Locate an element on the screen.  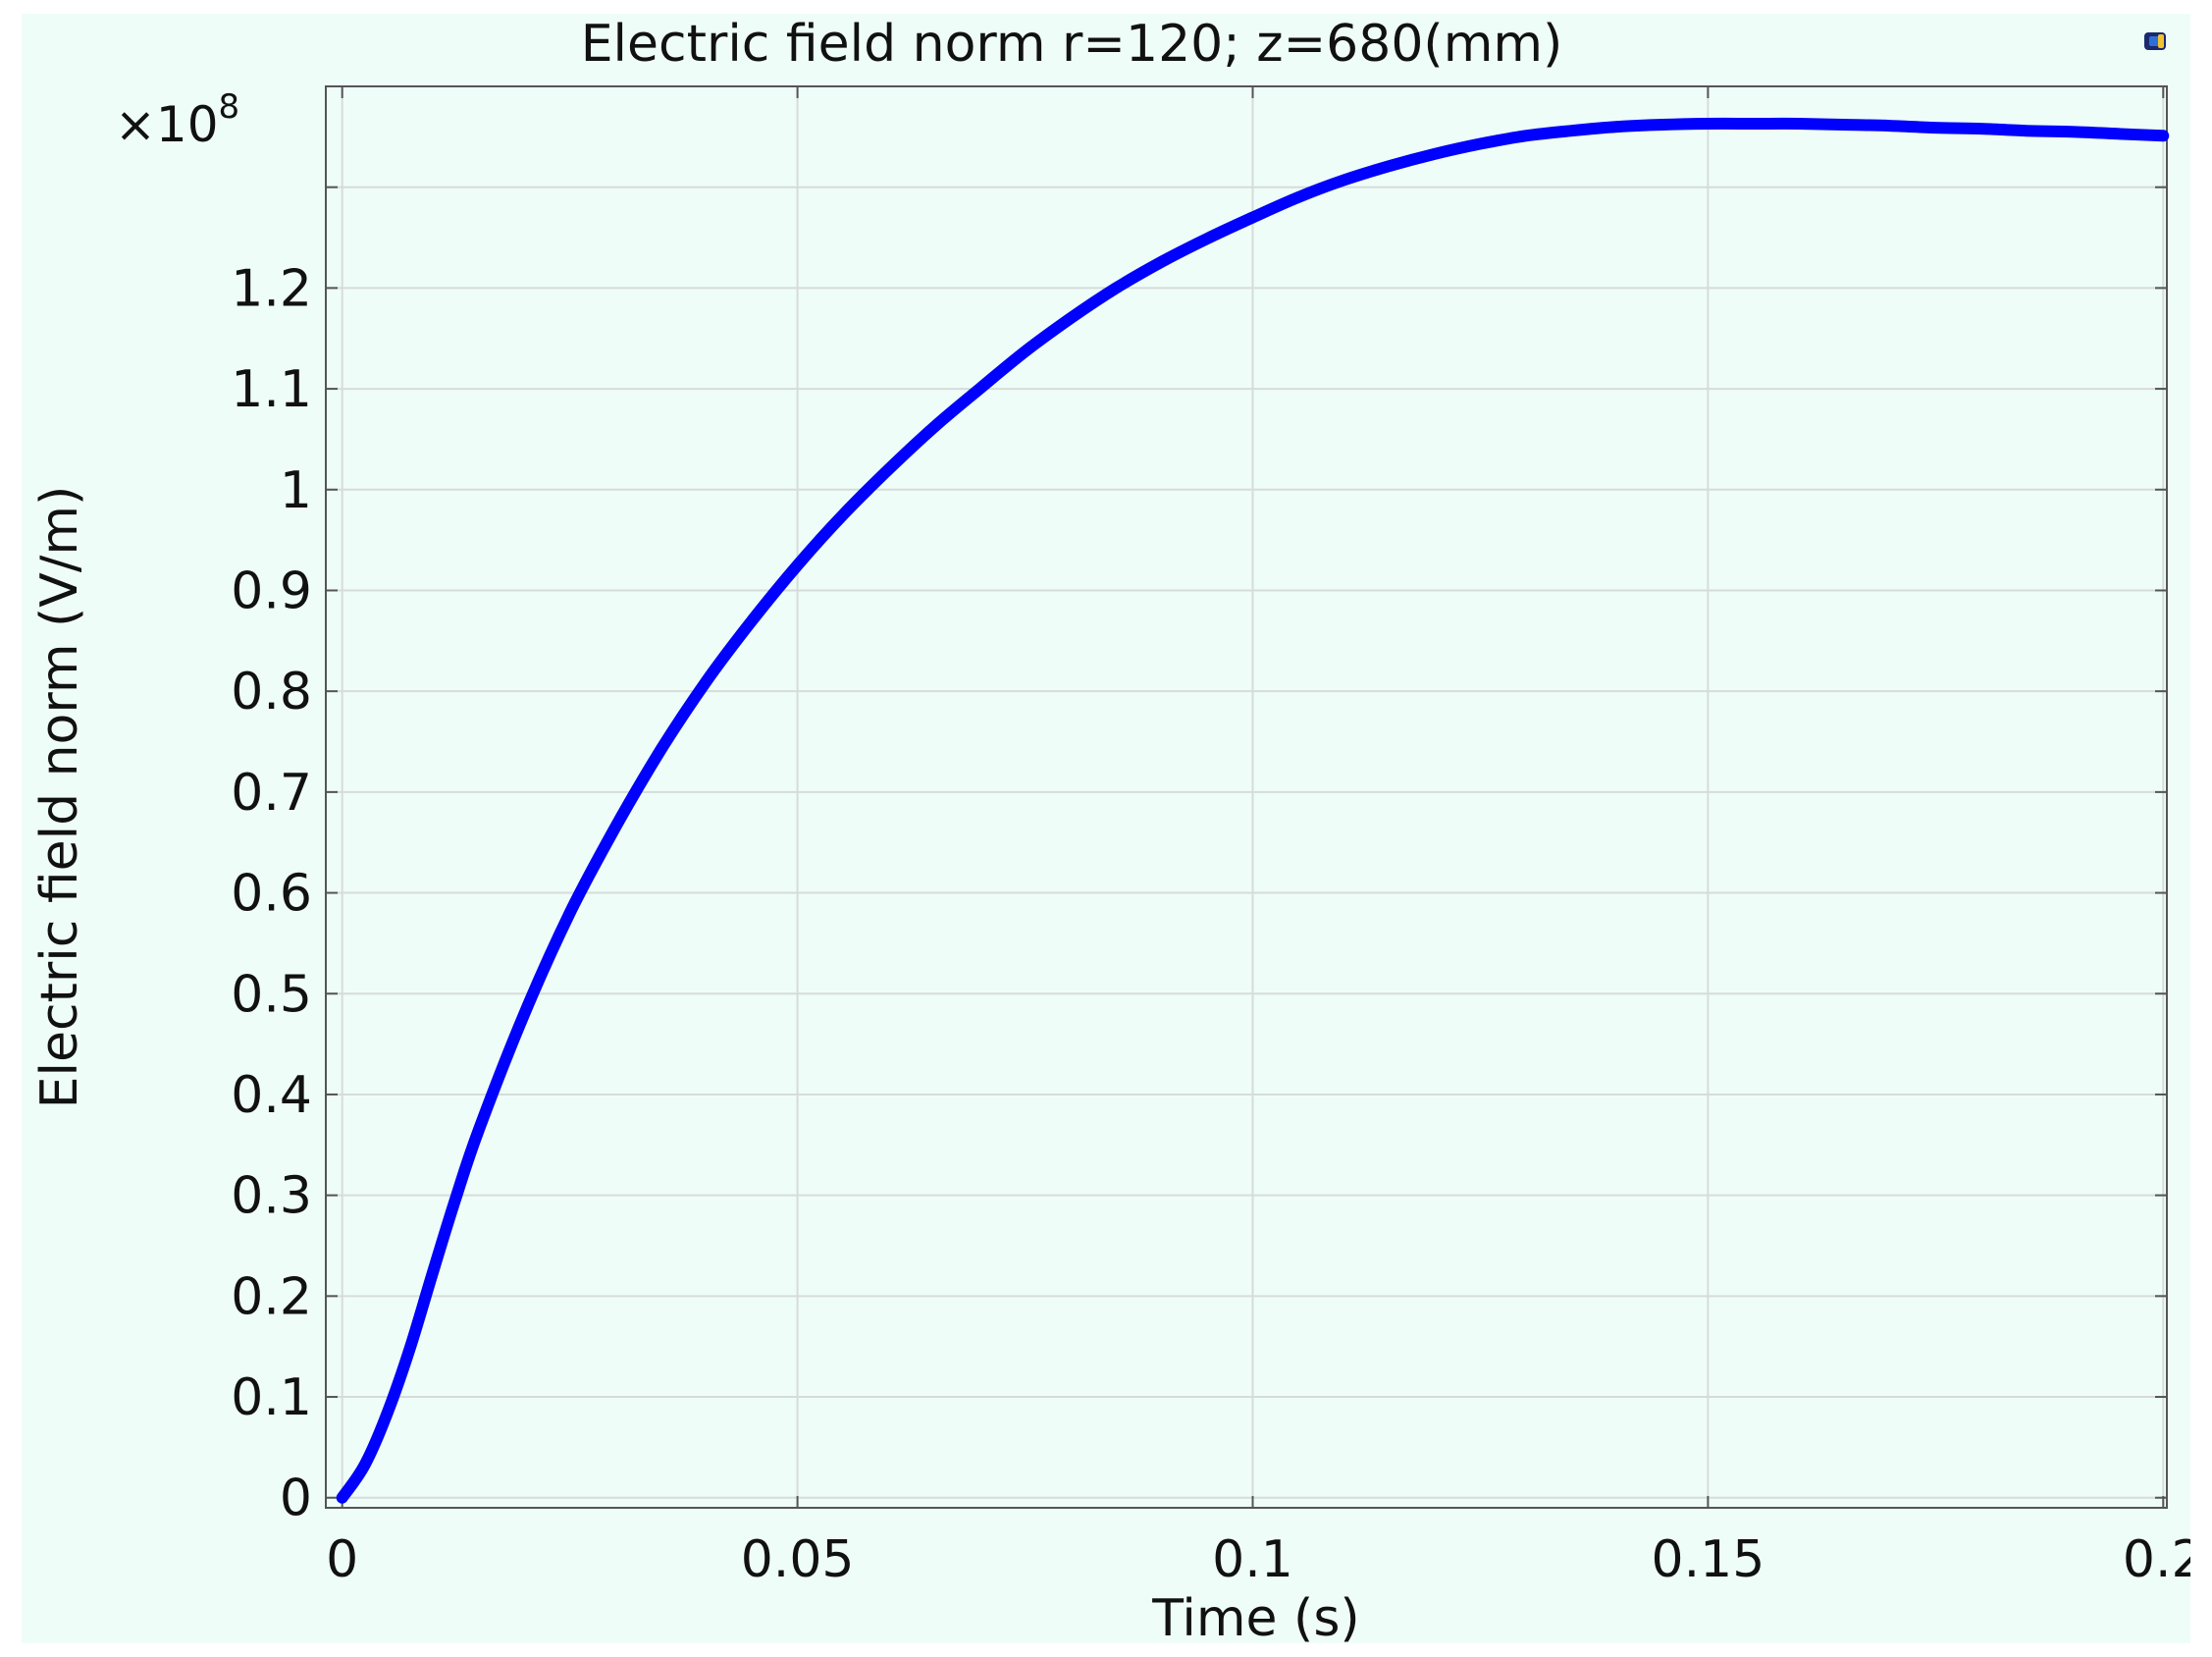
x-tick-label: 0.05 is located at coordinates (798, 1559).